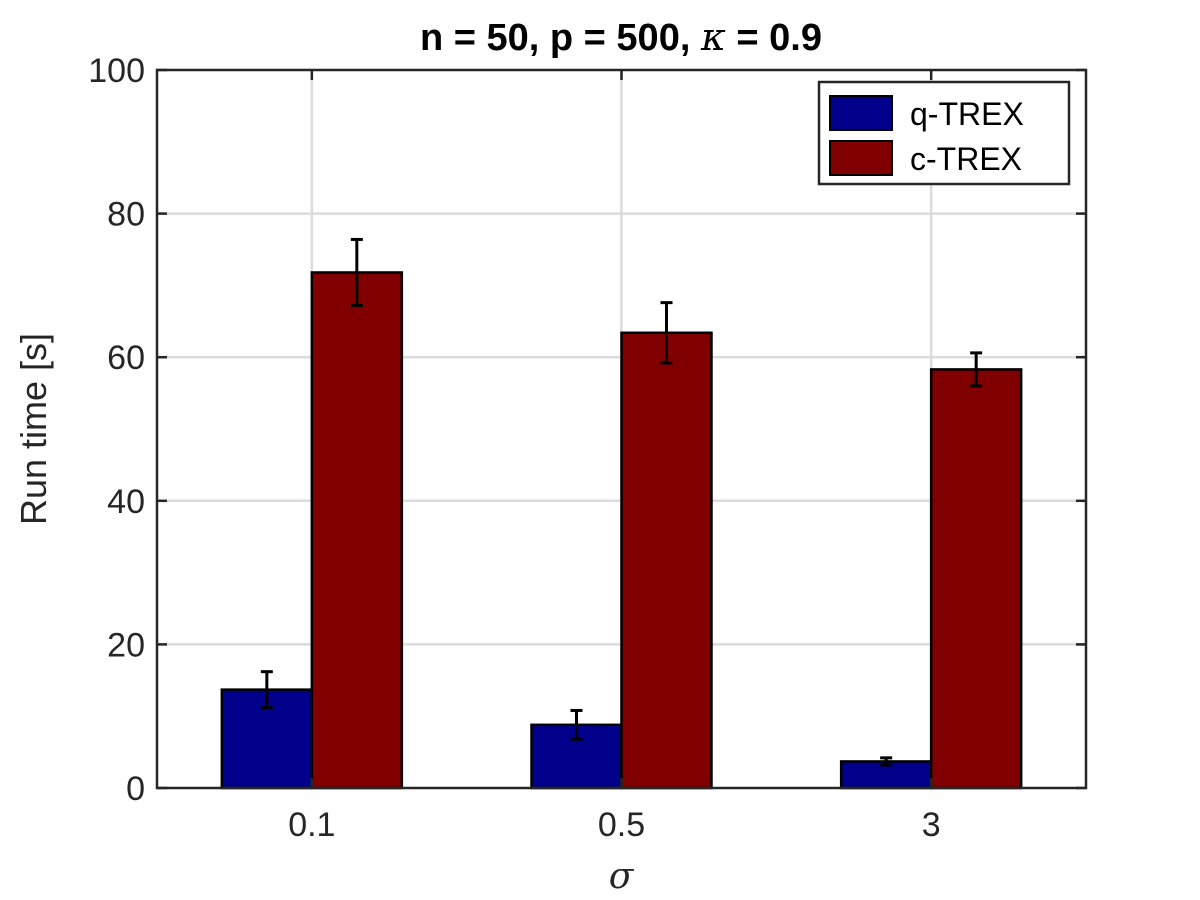 Image resolution: width=1200 pixels, height=900 pixels. What do you see at coordinates (944, 133) in the screenshot?
I see `legend: q-TREX c-TREX` at bounding box center [944, 133].